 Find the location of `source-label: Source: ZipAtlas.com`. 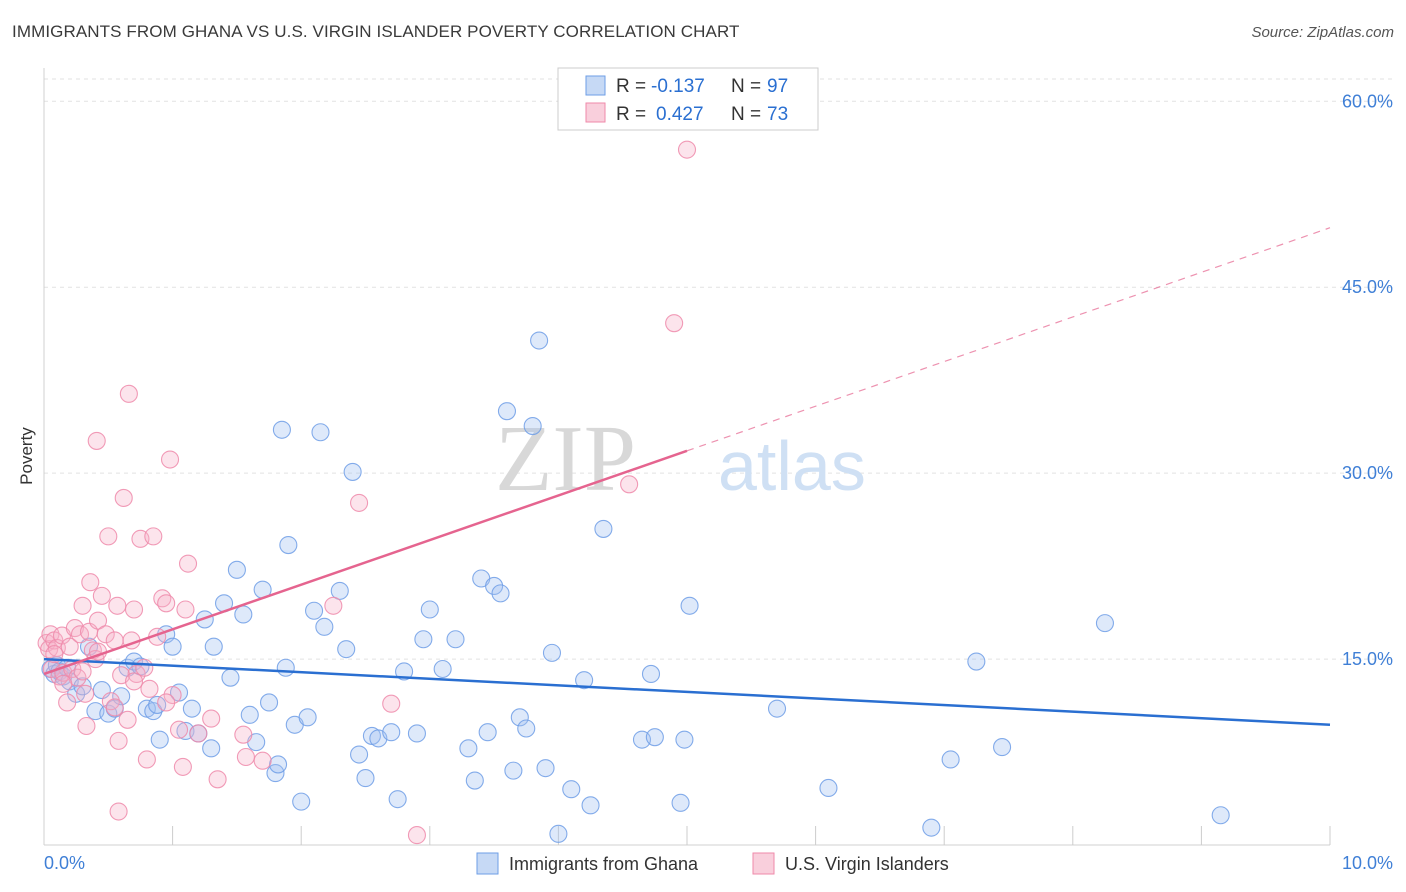

source-label: Source: ZipAtlas.com is located at coordinates (1322, 32).